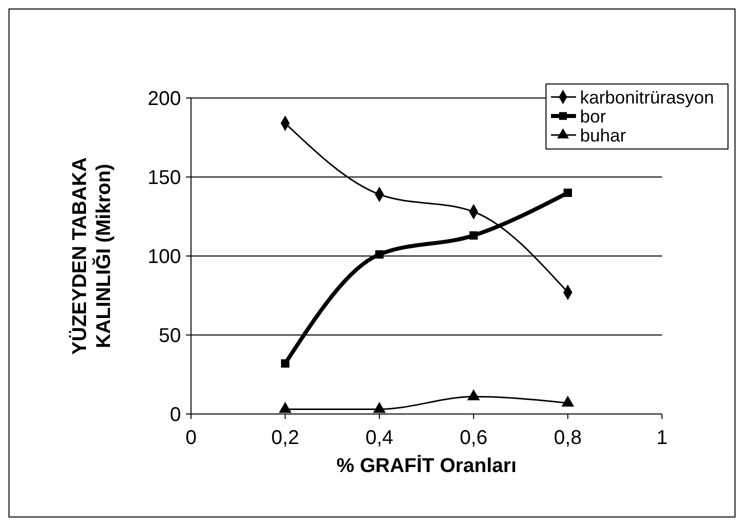 The image size is (746, 529). What do you see at coordinates (175, 415) in the screenshot?
I see `y-tick-label: 0` at bounding box center [175, 415].